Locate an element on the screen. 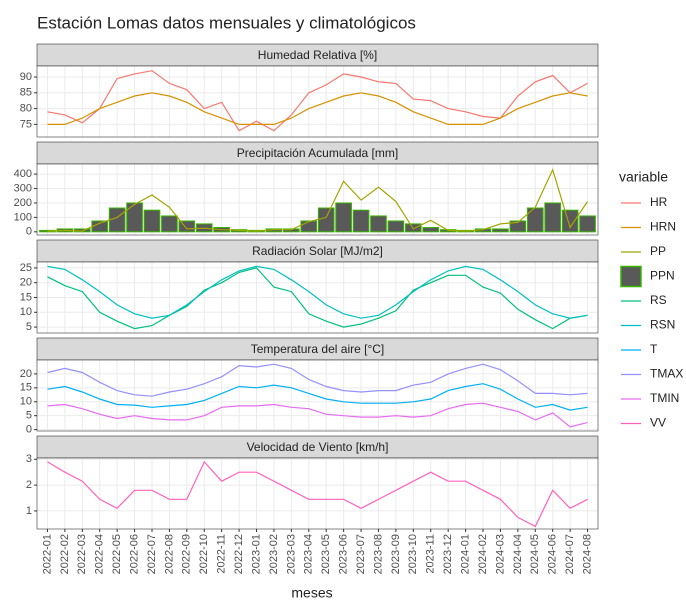 This screenshot has height=601, width=686. x-tick-label: 2022-06 is located at coordinates (134, 554).